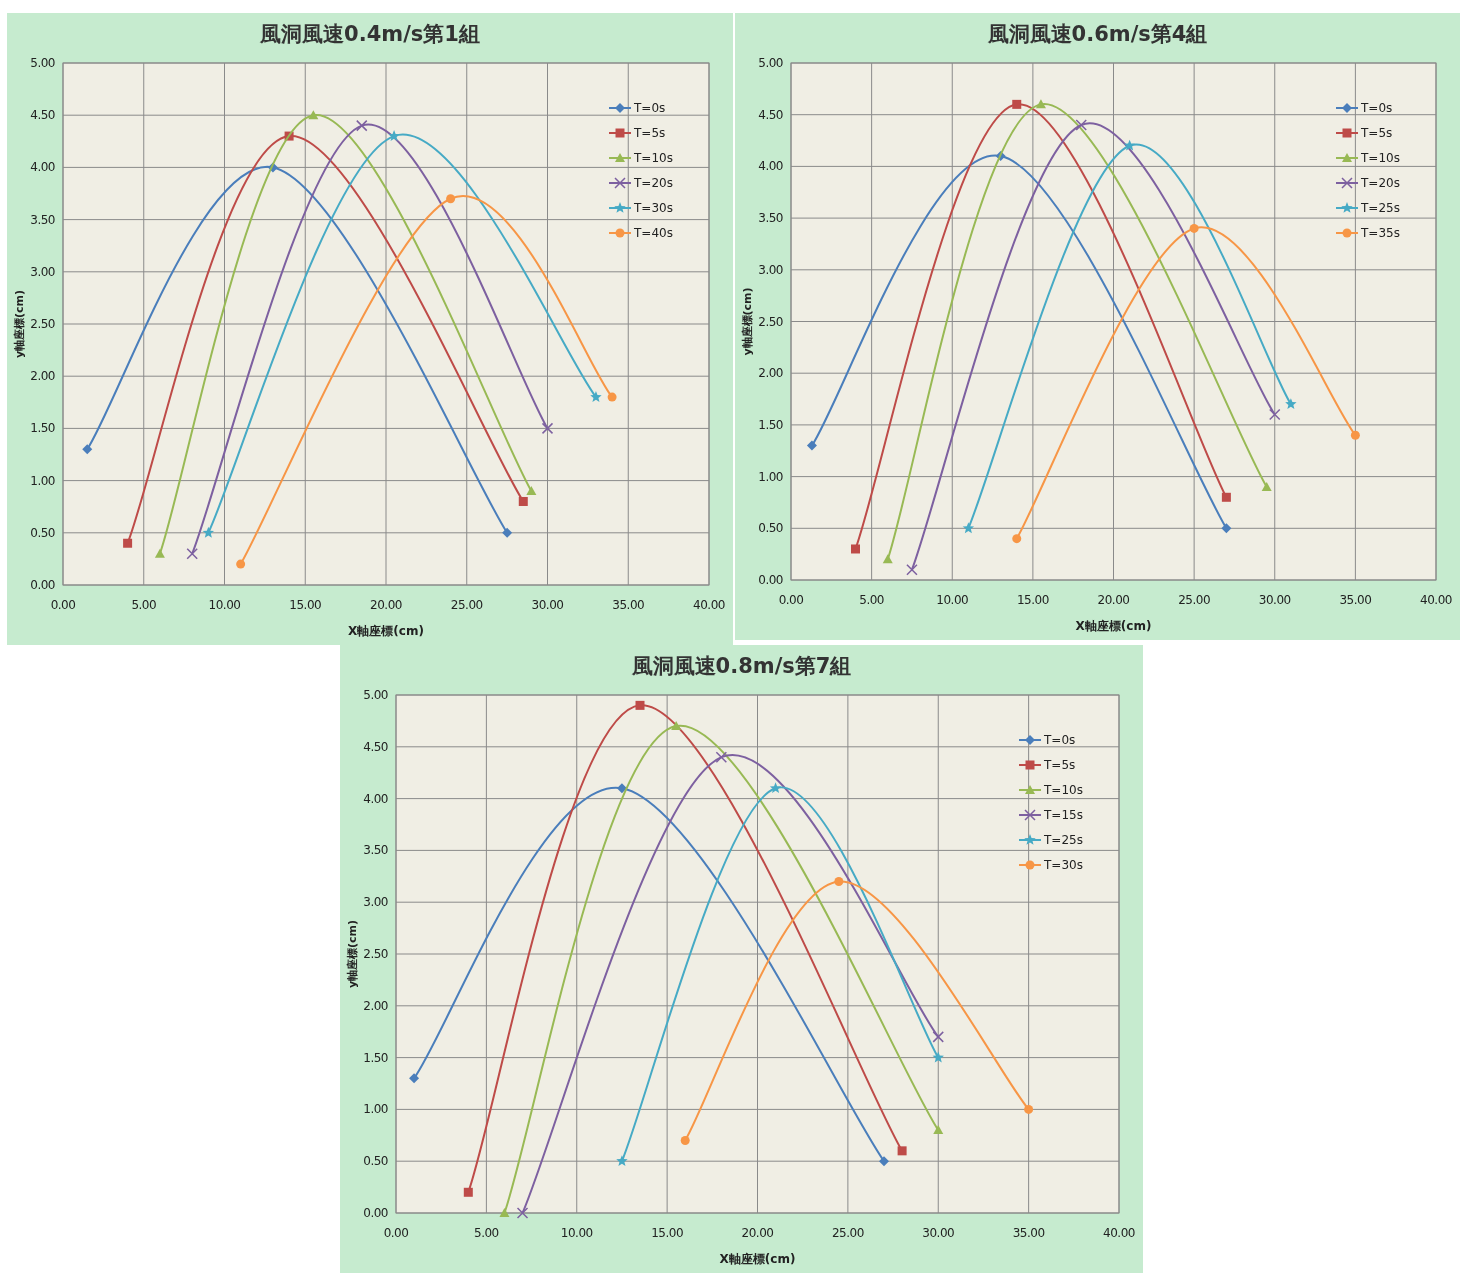 The image size is (1460, 1273). Describe the element at coordinates (1380, 208) in the screenshot. I see `legend-label: T=25s` at that location.